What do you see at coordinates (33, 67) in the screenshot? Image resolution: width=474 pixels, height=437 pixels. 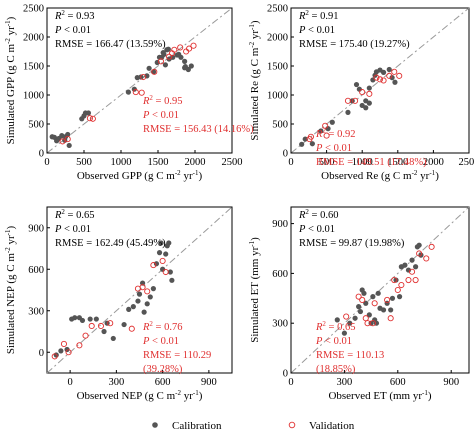 I see `y-tick-label: 1500` at bounding box center [33, 67].